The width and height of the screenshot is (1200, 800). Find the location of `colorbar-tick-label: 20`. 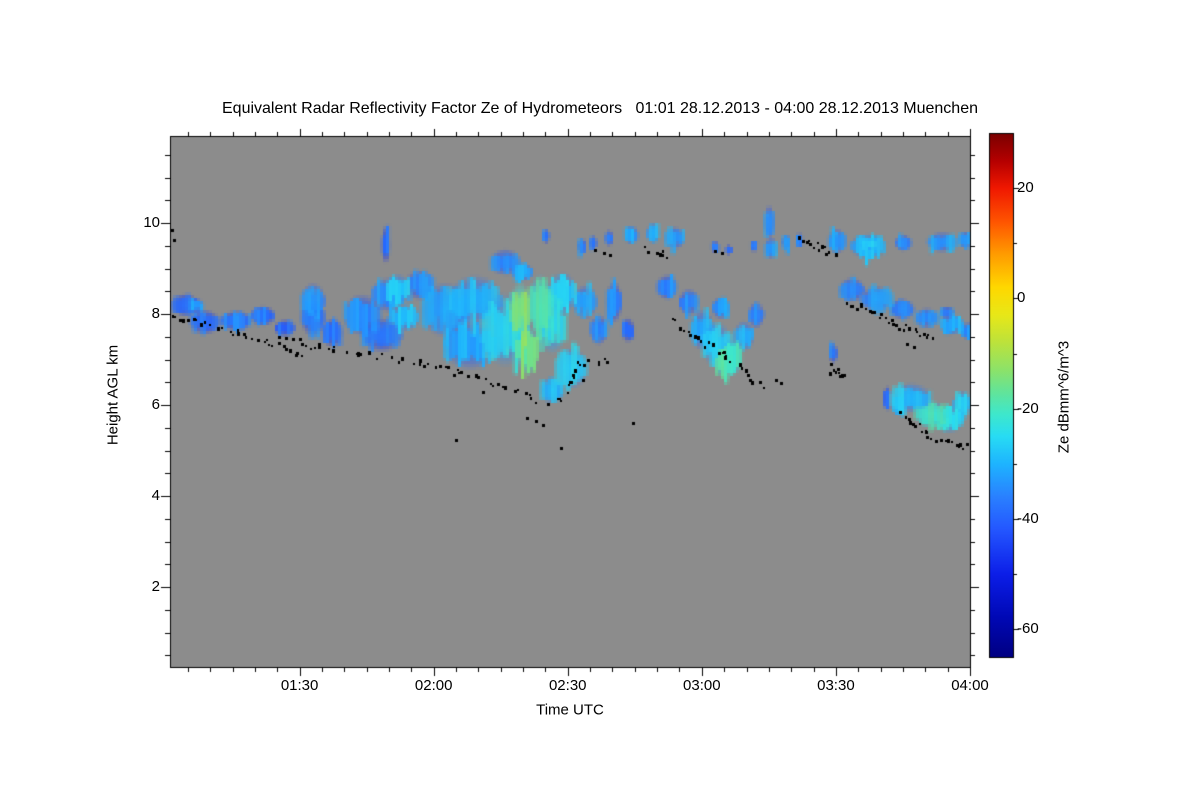

colorbar-tick-label: 20 is located at coordinates (1025, 188).